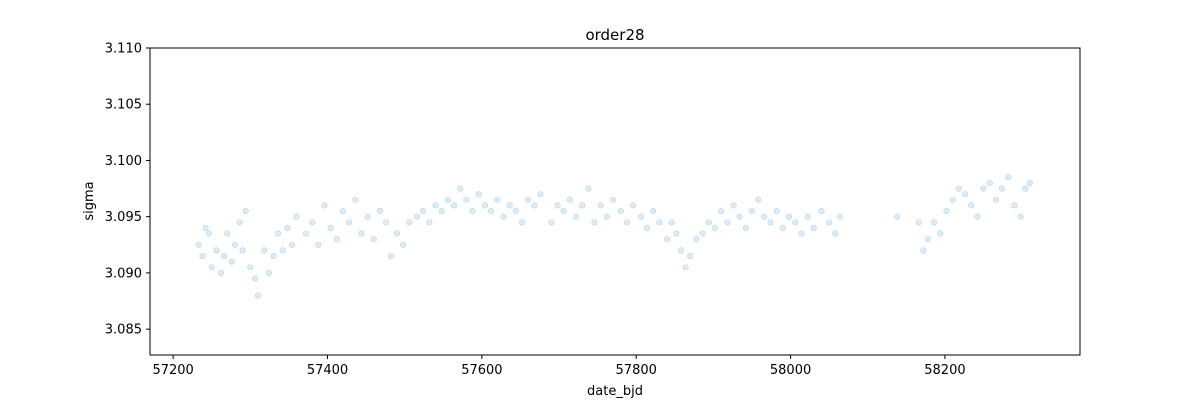 The height and width of the screenshot is (400, 1200). Describe the element at coordinates (614, 35) in the screenshot. I see `chart-title: order28` at that location.